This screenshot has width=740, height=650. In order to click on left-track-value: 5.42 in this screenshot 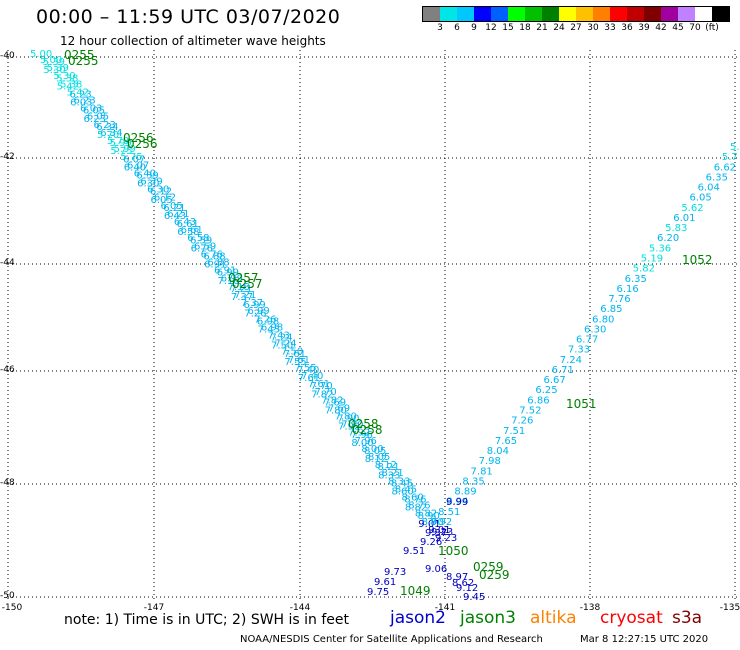, I will do `click(78, 92)`.